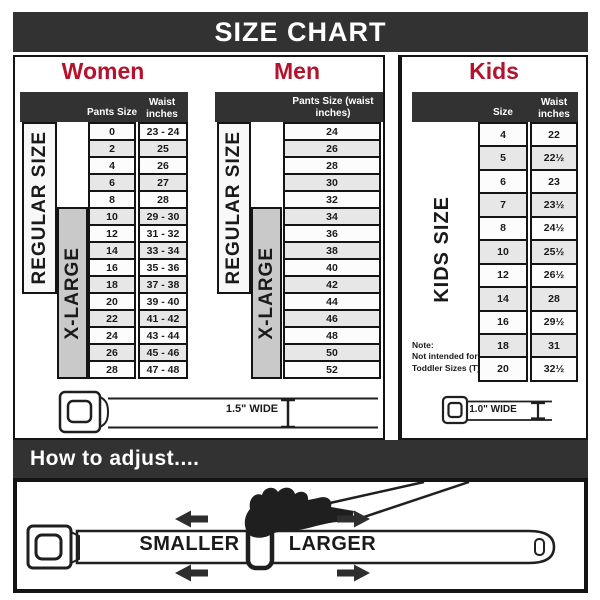  What do you see at coordinates (112, 250) in the screenshot?
I see `women-pants-size-column: 0 2 4 6 8 10 12 14 16 18 20 22 24 26 28` at bounding box center [112, 250].